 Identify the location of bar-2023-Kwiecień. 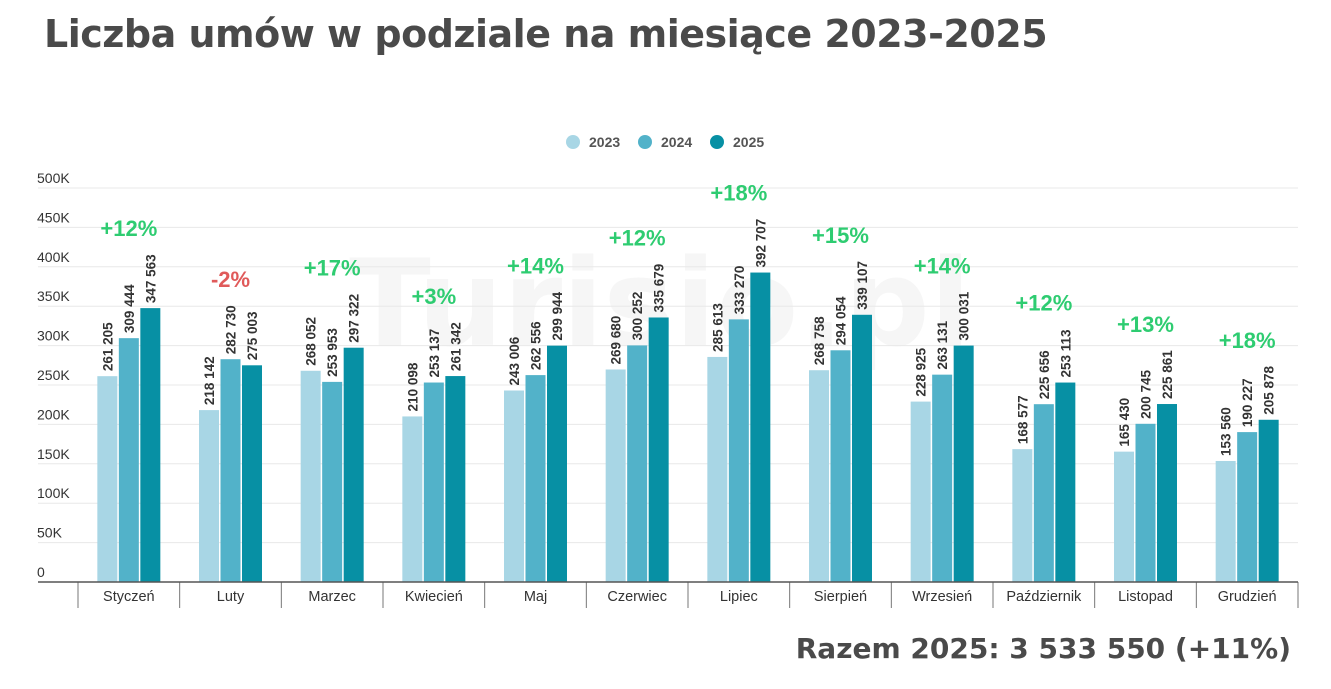
(412, 499).